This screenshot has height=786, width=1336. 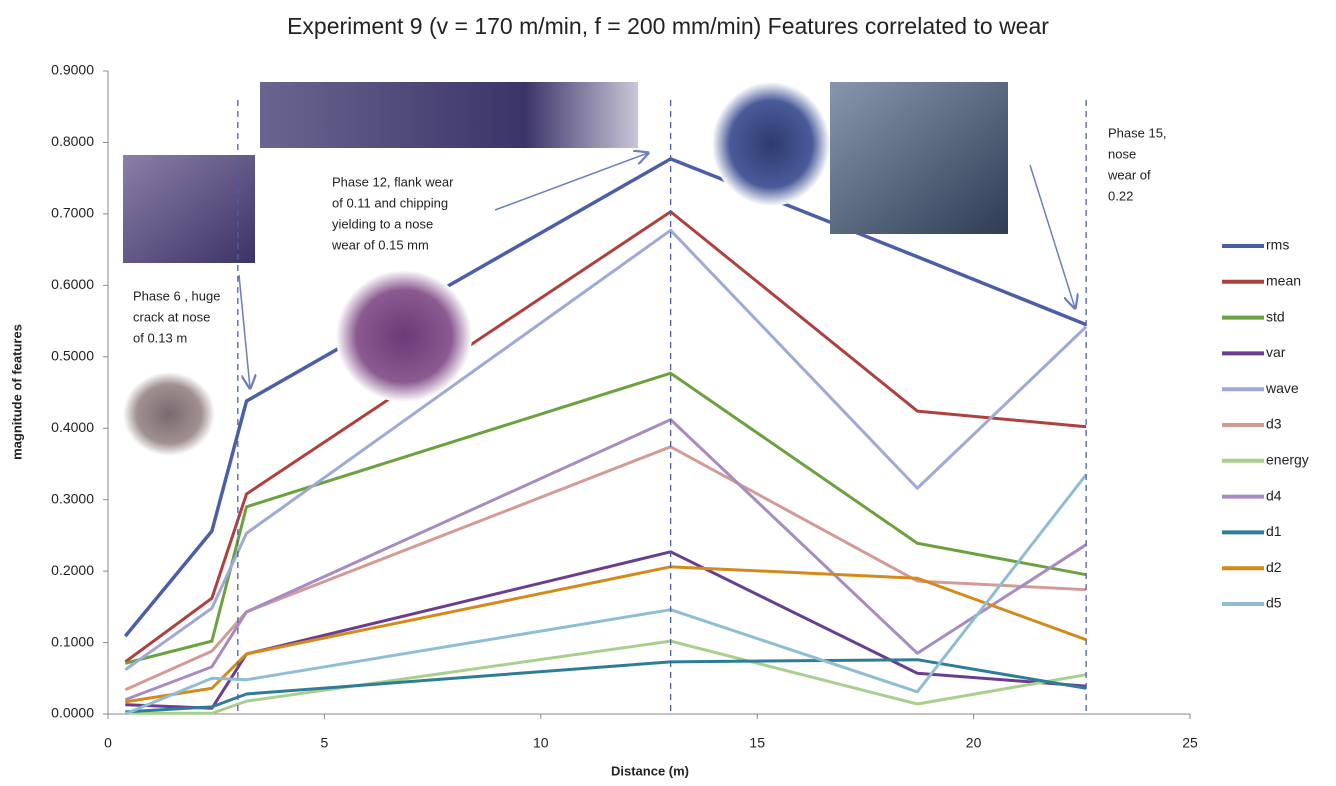 I want to click on annotation: yielding to a nose, so click(x=382, y=223).